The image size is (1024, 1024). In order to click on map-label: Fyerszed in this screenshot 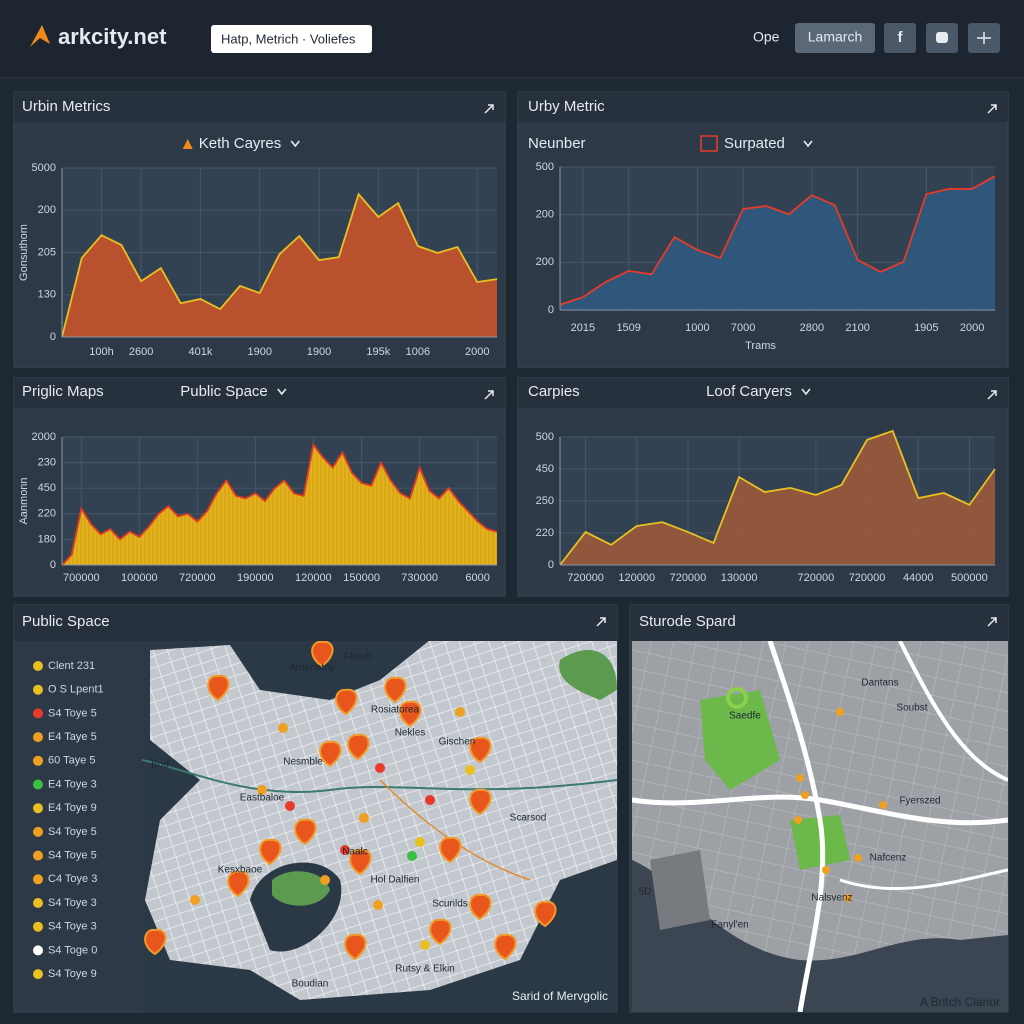, I will do `click(919, 801)`.